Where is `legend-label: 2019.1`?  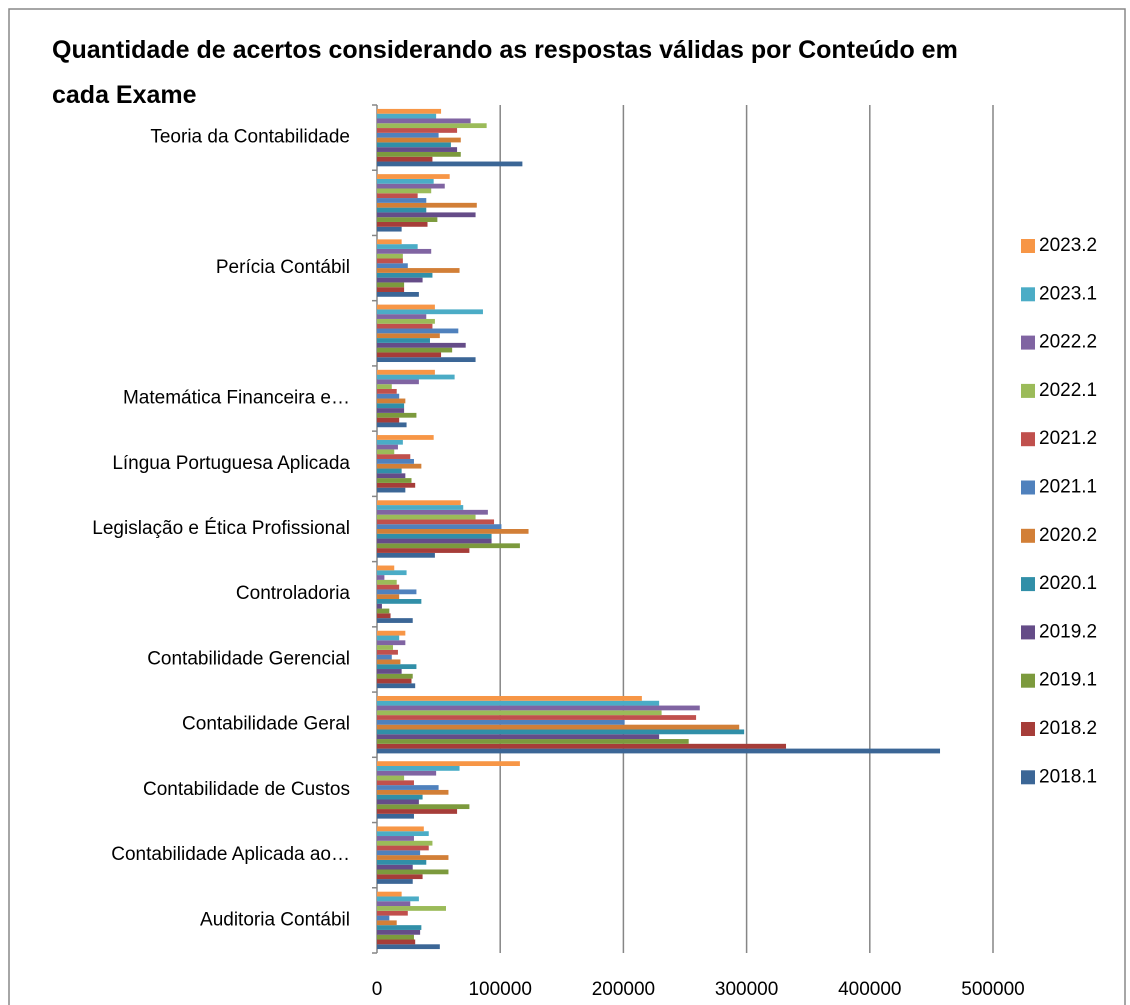
legend-label: 2019.1 is located at coordinates (1068, 680).